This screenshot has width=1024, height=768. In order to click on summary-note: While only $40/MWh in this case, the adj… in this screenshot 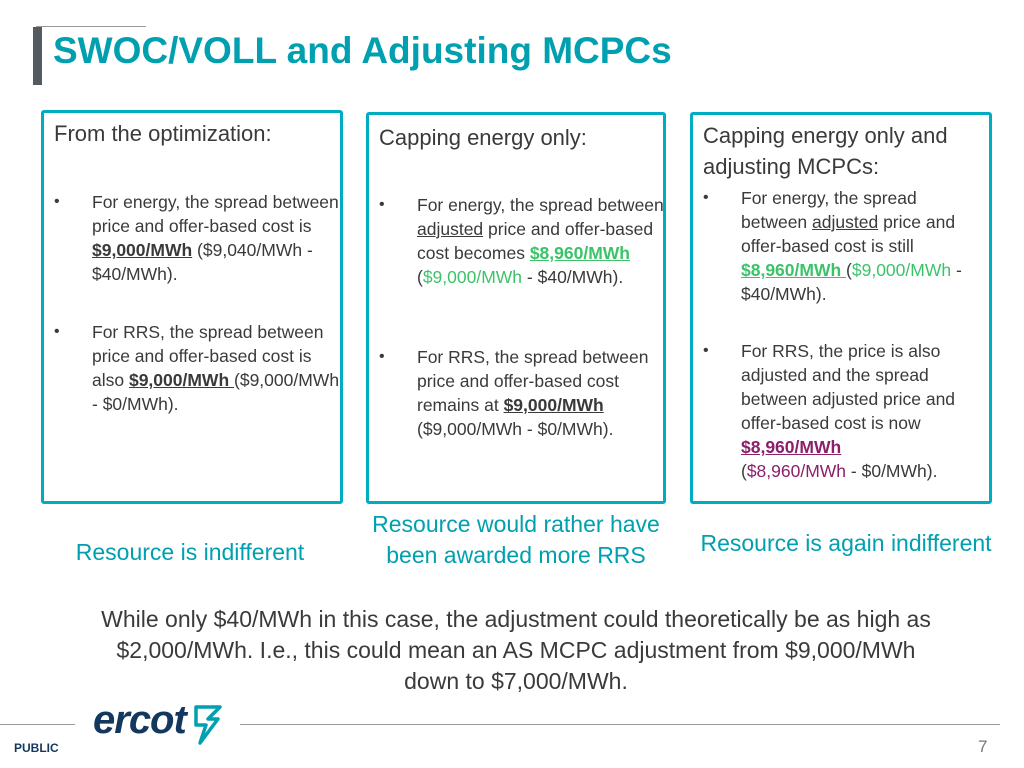, I will do `click(516, 650)`.